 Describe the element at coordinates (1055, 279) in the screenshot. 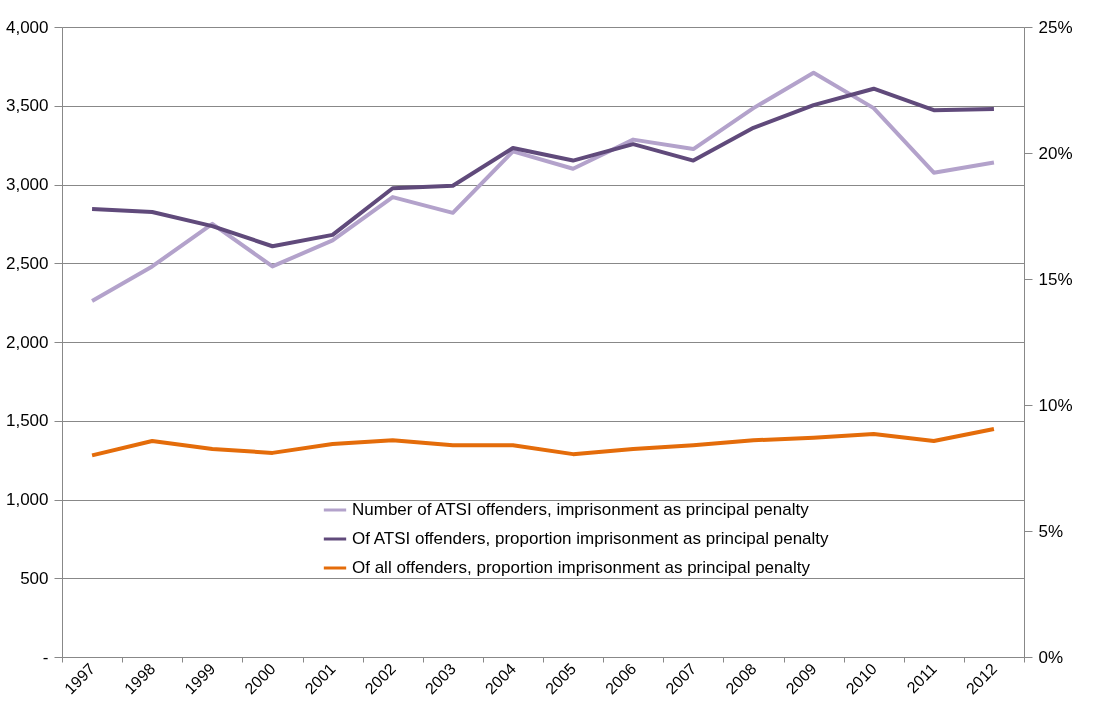

I see `y2-tick-label: 15%` at that location.